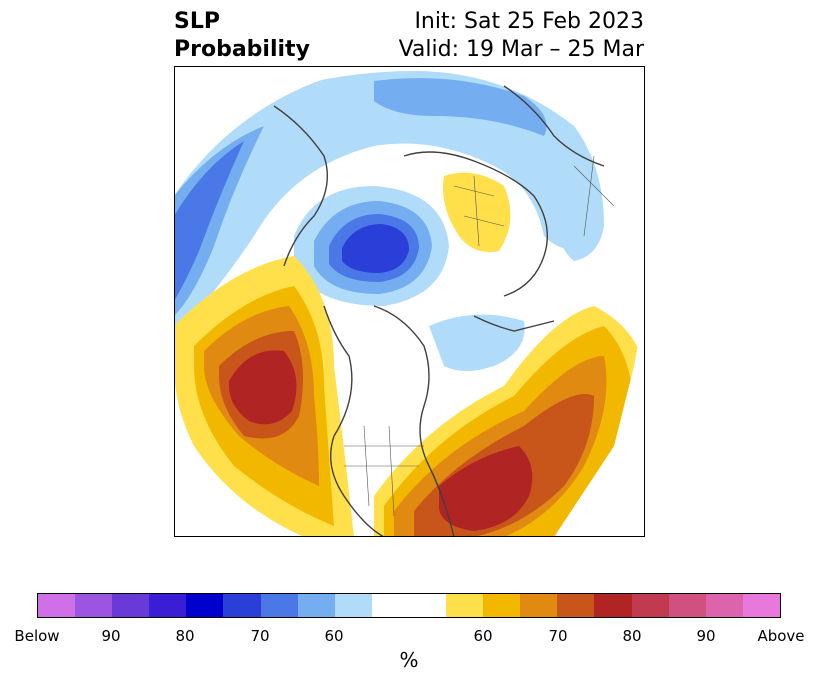 Image resolution: width=819 pixels, height=686 pixels. Describe the element at coordinates (209, 221) in the screenshot. I see `below-mid-west` at that location.